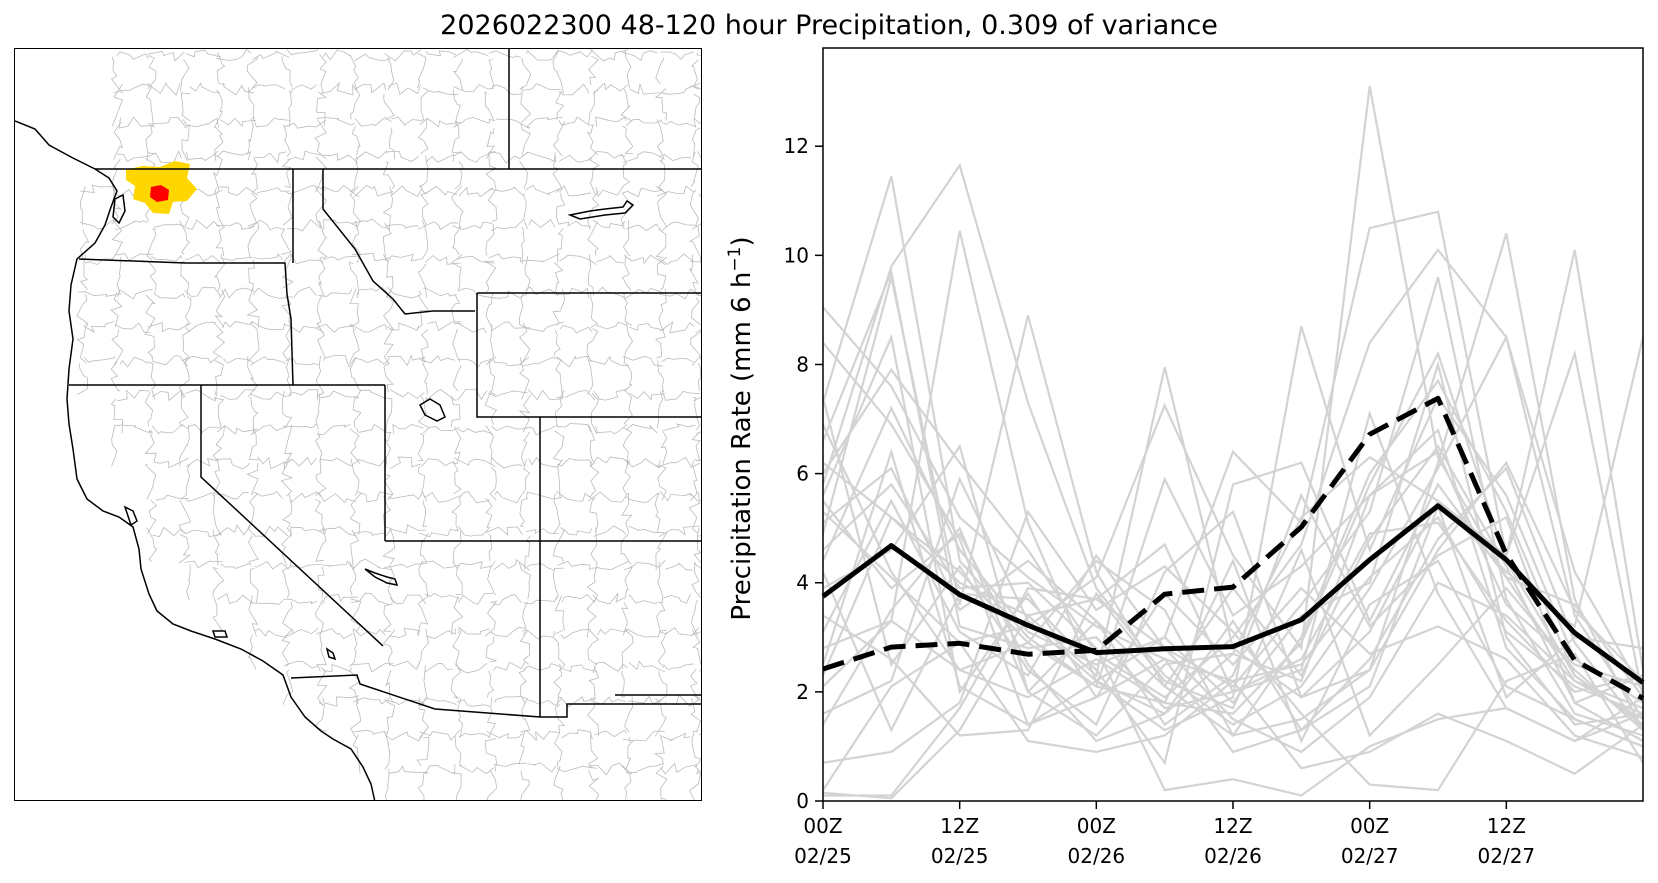  I want to click on state-border-wy, so click(588, 355).